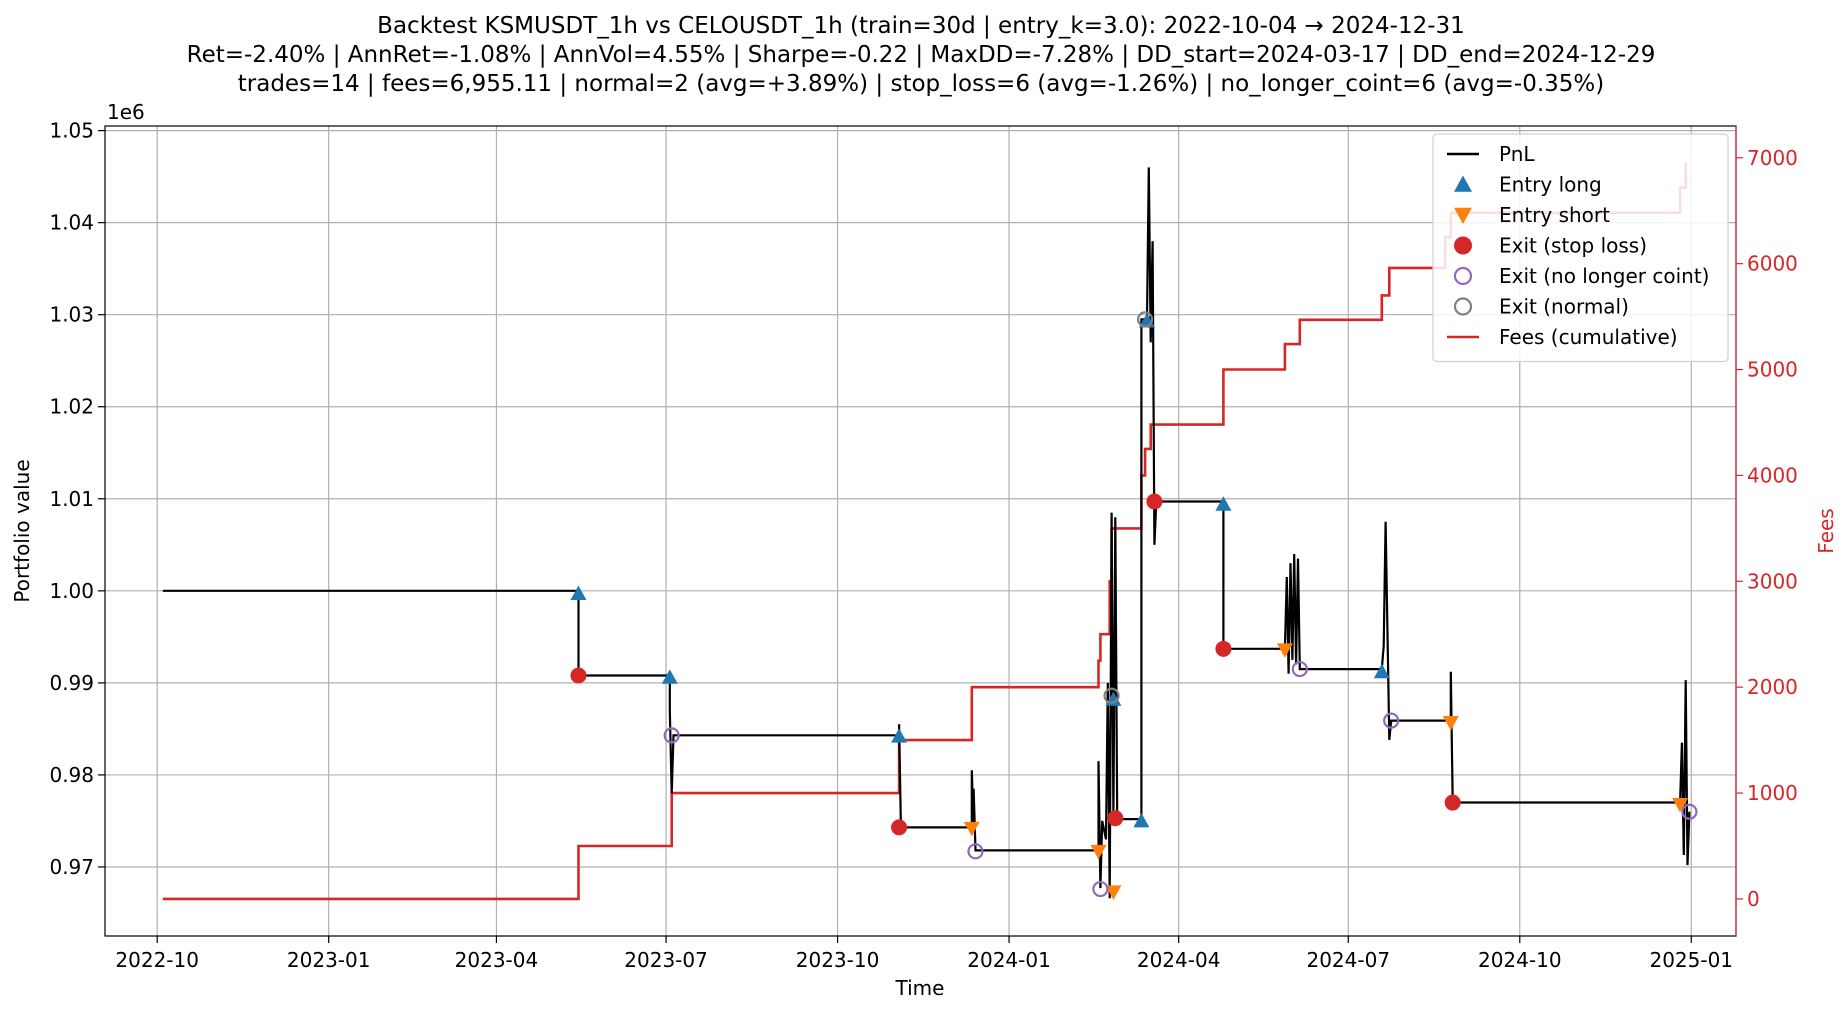 The height and width of the screenshot is (1012, 1842). I want to click on y-right-tick-label: 7000, so click(1772, 158).